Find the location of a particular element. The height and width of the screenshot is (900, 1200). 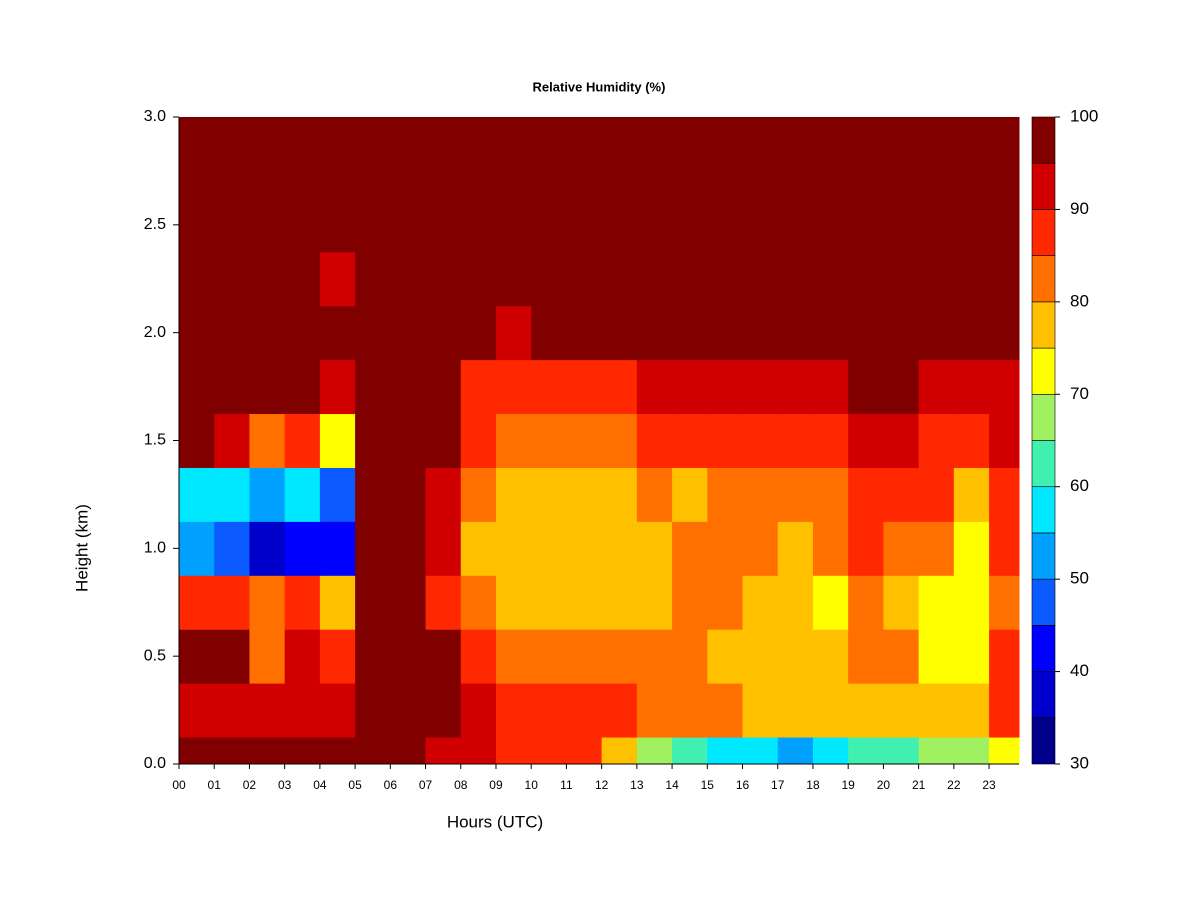

colorbar-tick-label: 90 is located at coordinates (1079, 208).